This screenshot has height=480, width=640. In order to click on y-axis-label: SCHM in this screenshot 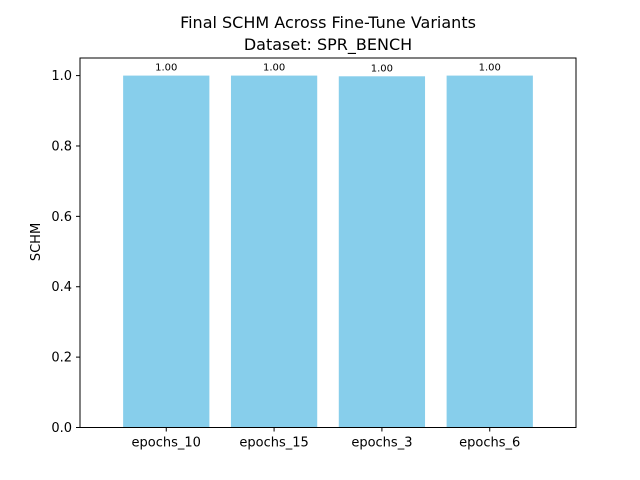, I will do `click(36, 242)`.